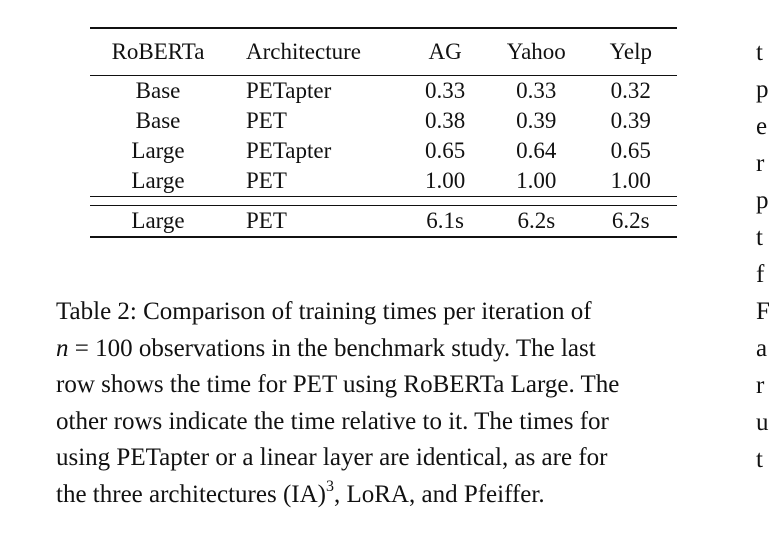 The image size is (771, 540). What do you see at coordinates (630, 180) in the screenshot?
I see `cell-yelp: 1.00` at bounding box center [630, 180].